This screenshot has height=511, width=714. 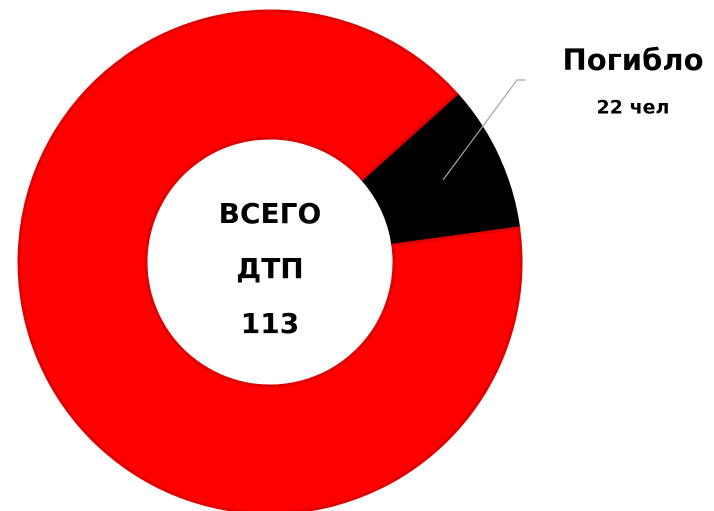 What do you see at coordinates (269, 268) in the screenshot?
I see `center-label: ДТП` at bounding box center [269, 268].